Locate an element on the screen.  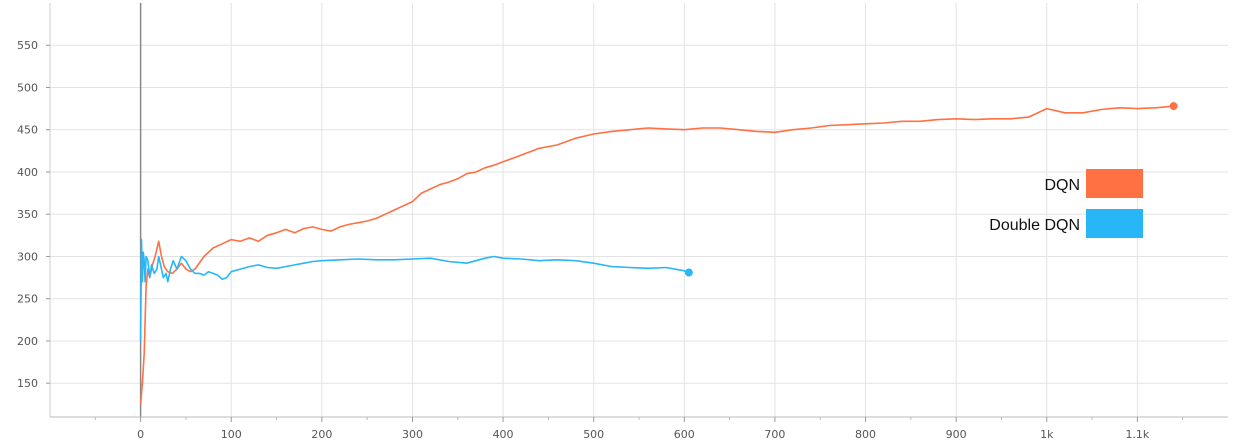
y-tick-label: 500 is located at coordinates (27, 87).